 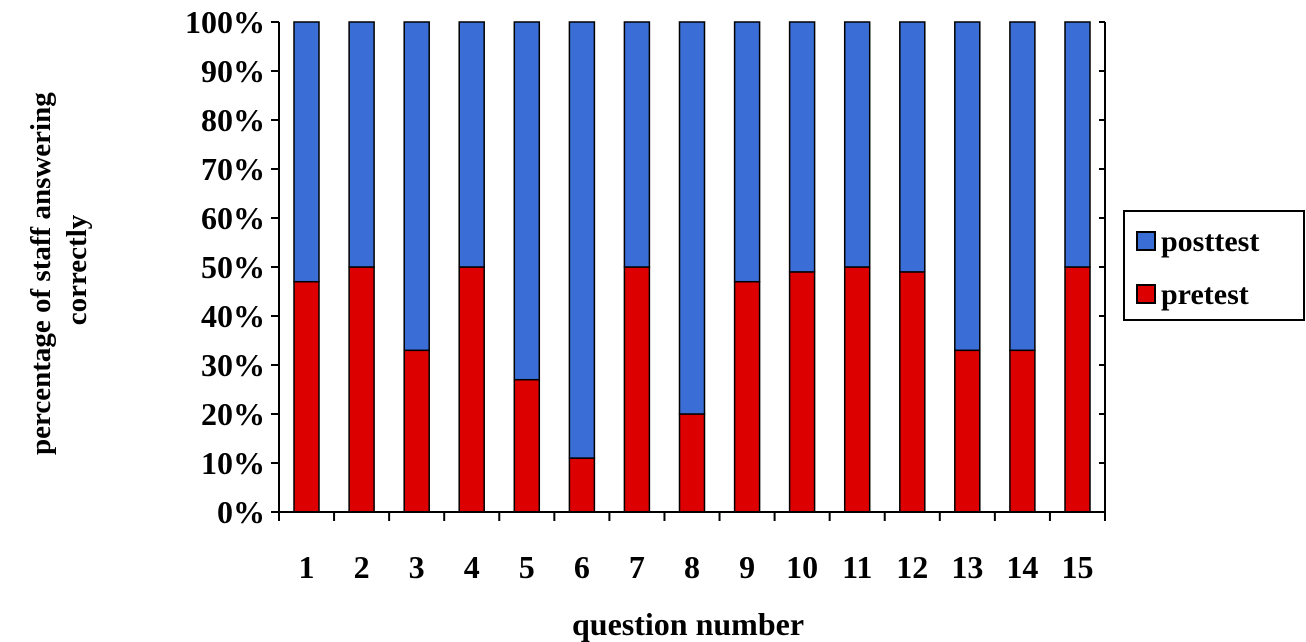 What do you see at coordinates (1210, 241) in the screenshot?
I see `legend-label-posttest: posttest` at bounding box center [1210, 241].